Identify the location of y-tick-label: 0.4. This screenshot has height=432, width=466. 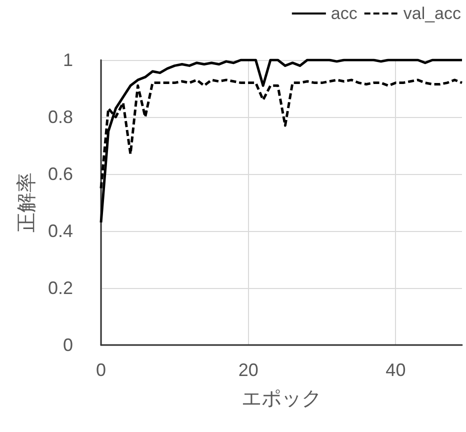
(60, 231).